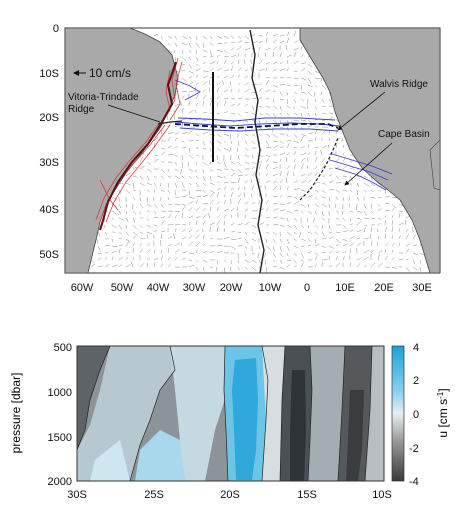 This screenshot has height=506, width=455. I want to click on lon-tick: 50W, so click(122, 288).